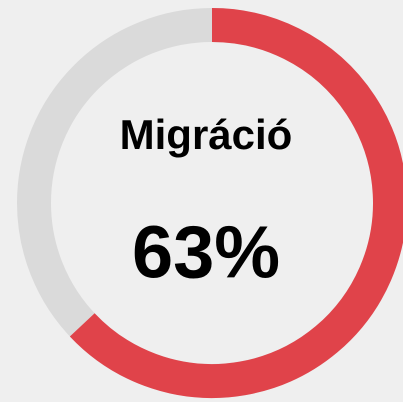 This screenshot has width=403, height=402. What do you see at coordinates (206, 134) in the screenshot?
I see `chart-title: Migráció` at bounding box center [206, 134].